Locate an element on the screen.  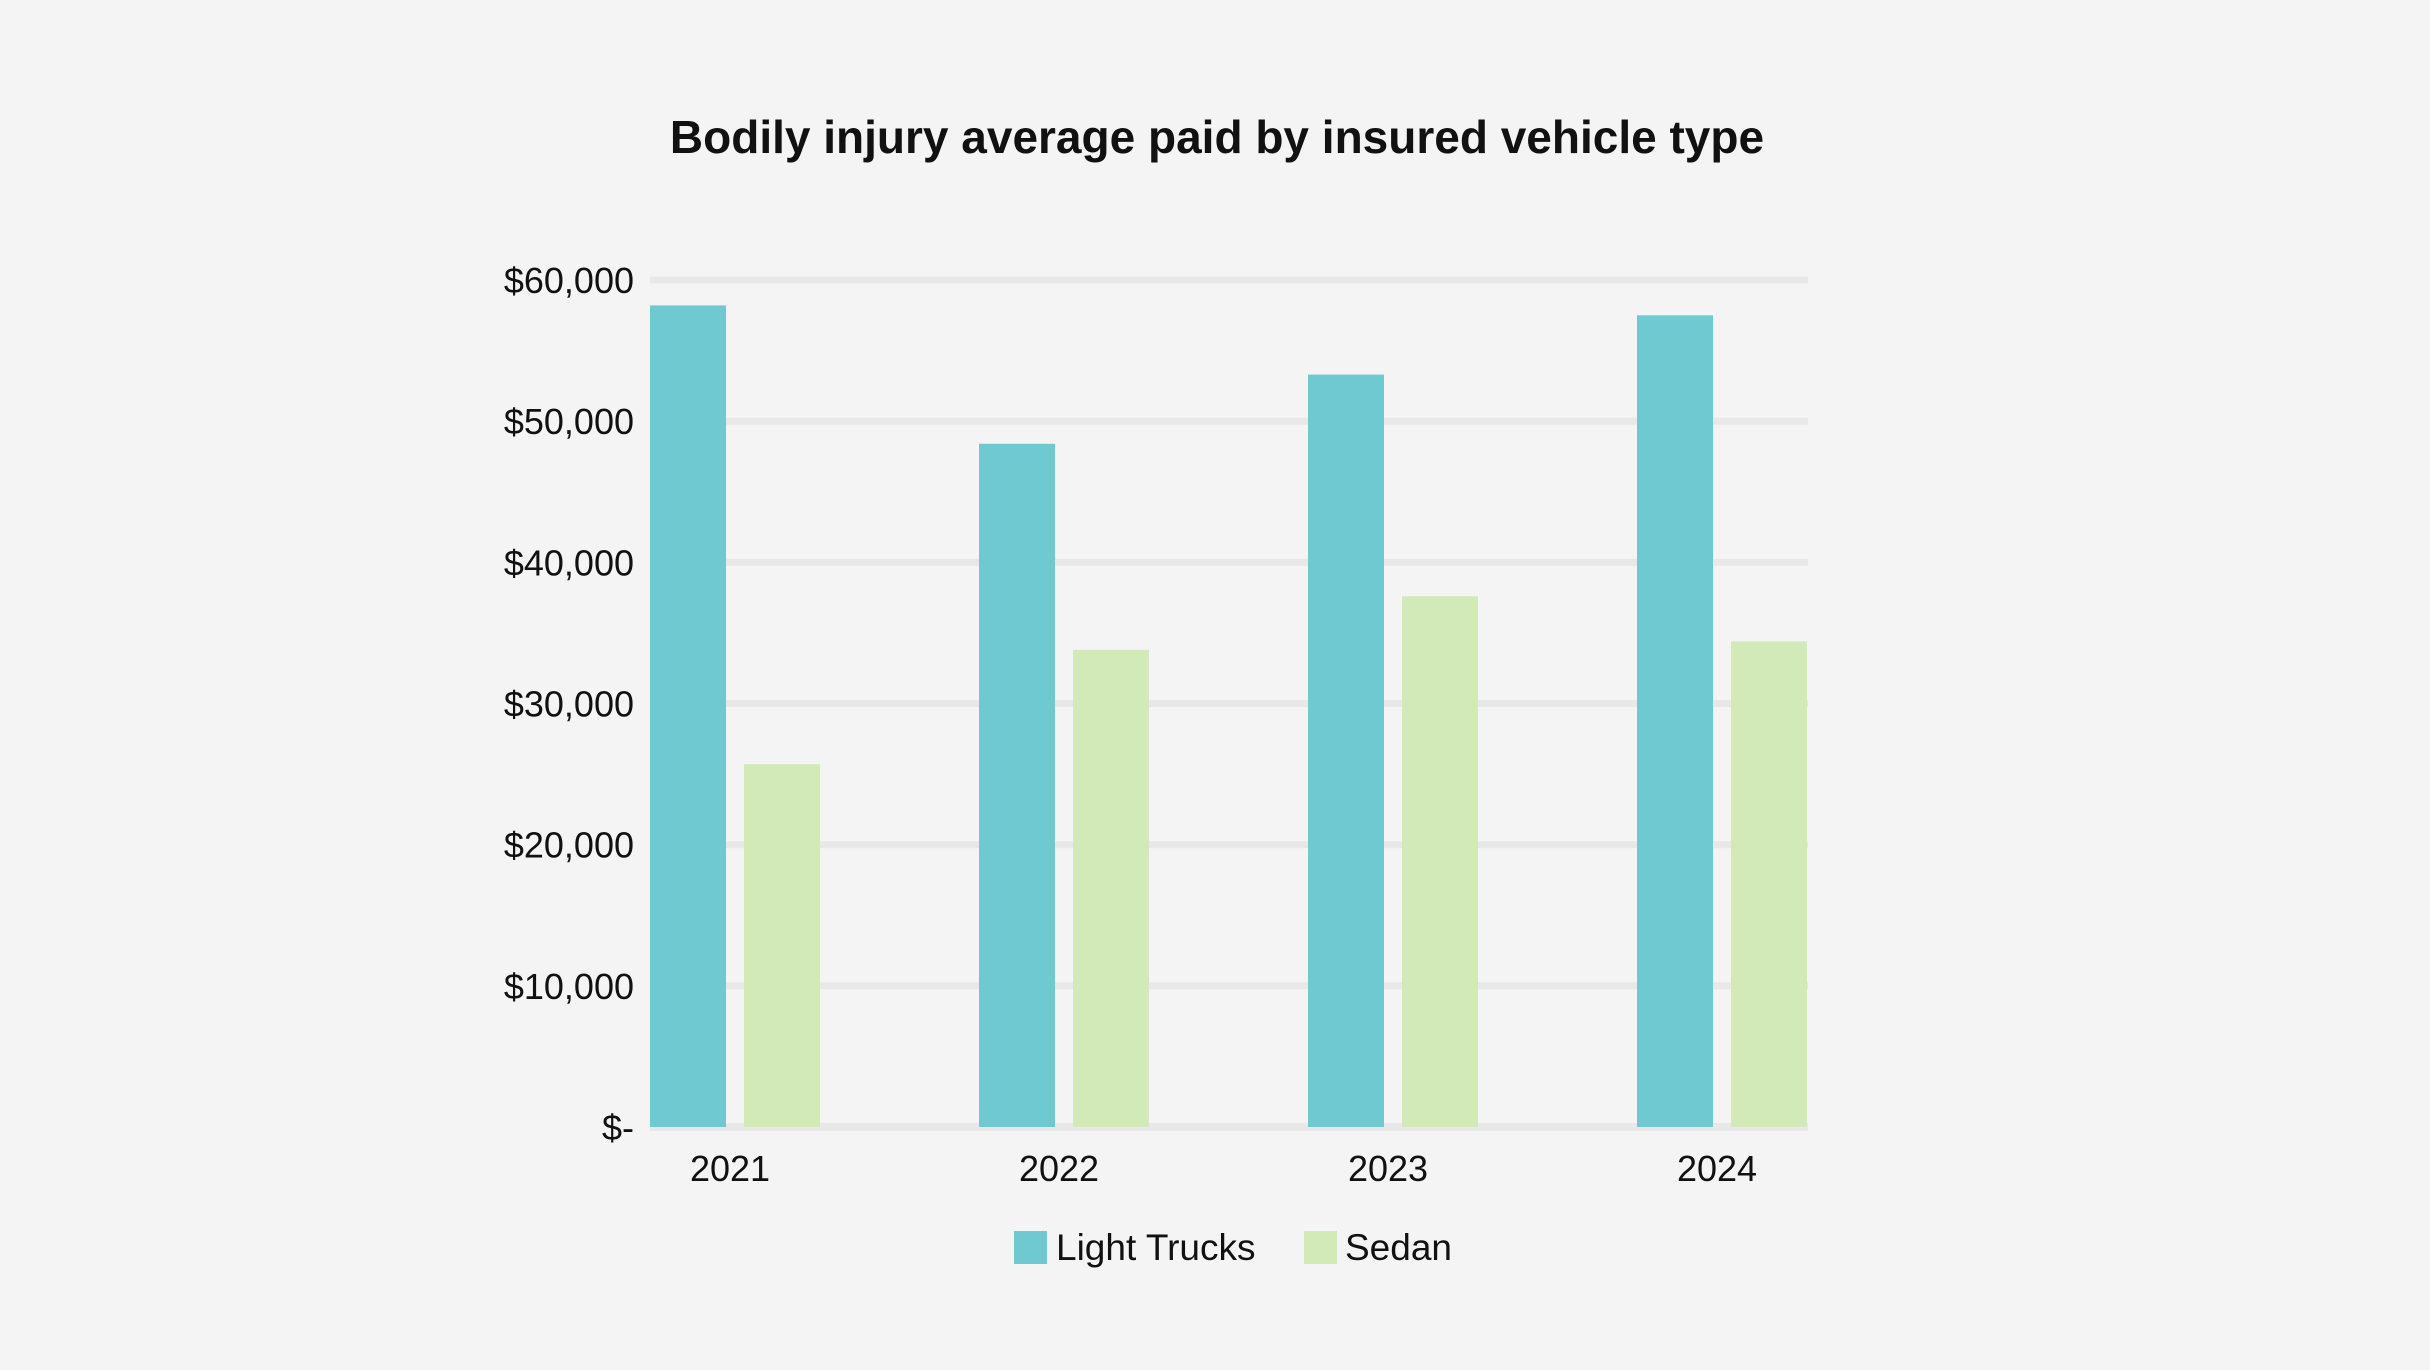
bar-sedan-2023 is located at coordinates (1440, 861).